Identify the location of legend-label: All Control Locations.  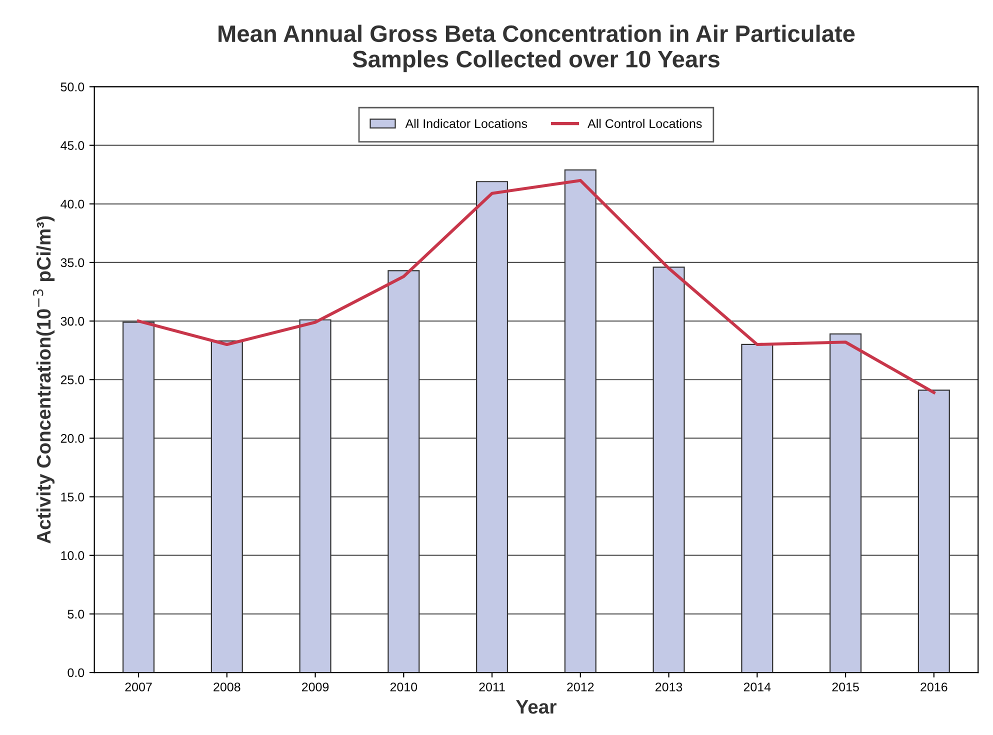
(645, 123).